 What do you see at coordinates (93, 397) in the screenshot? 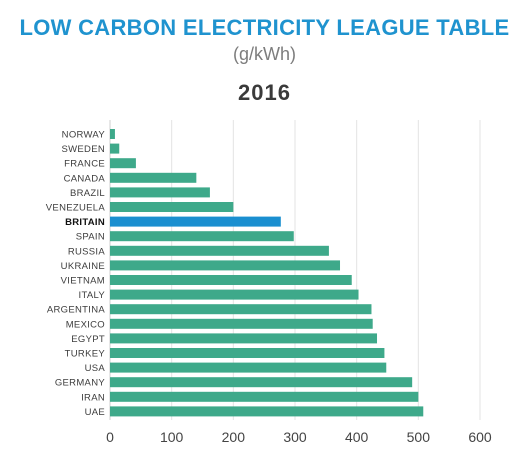
I see `category-label-iran: IRAN` at bounding box center [93, 397].